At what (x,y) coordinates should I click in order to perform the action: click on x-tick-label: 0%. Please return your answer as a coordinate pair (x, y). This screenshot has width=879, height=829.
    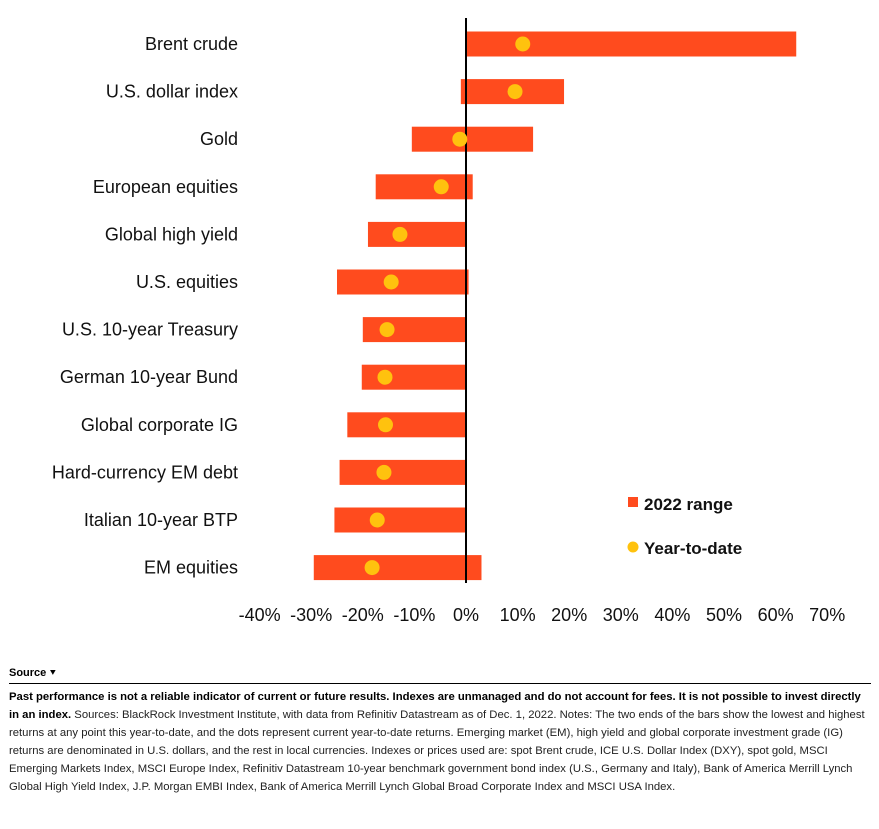
    Looking at the image, I should click on (466, 615).